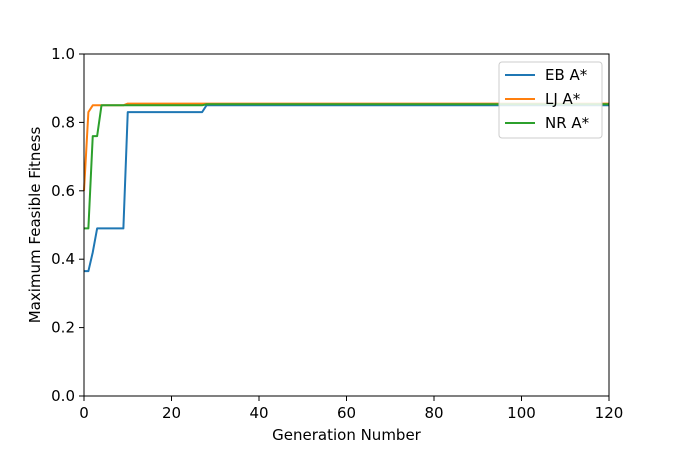 The height and width of the screenshot is (452, 677). I want to click on x-axis-label: Generation Number, so click(347, 435).